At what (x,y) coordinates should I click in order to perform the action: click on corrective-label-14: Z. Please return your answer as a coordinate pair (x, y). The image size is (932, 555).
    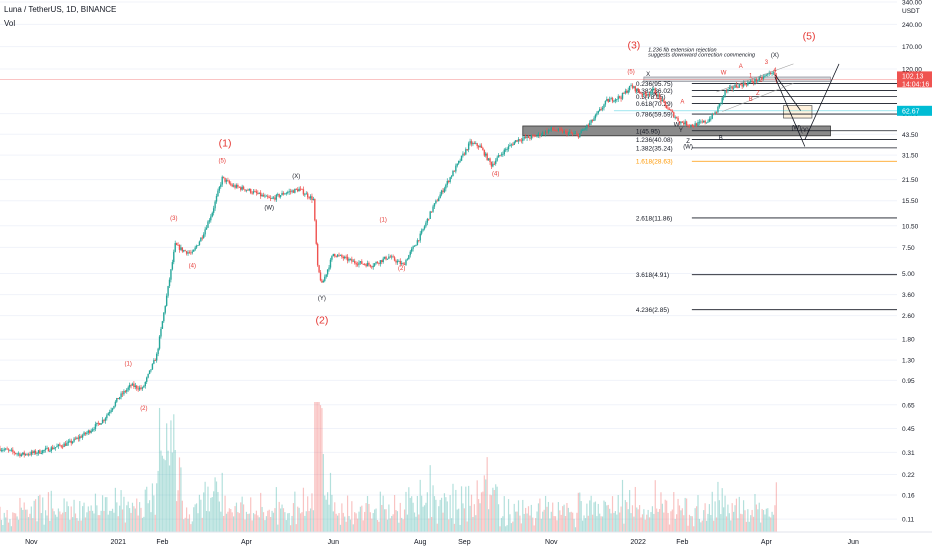
    Looking at the image, I should click on (758, 94).